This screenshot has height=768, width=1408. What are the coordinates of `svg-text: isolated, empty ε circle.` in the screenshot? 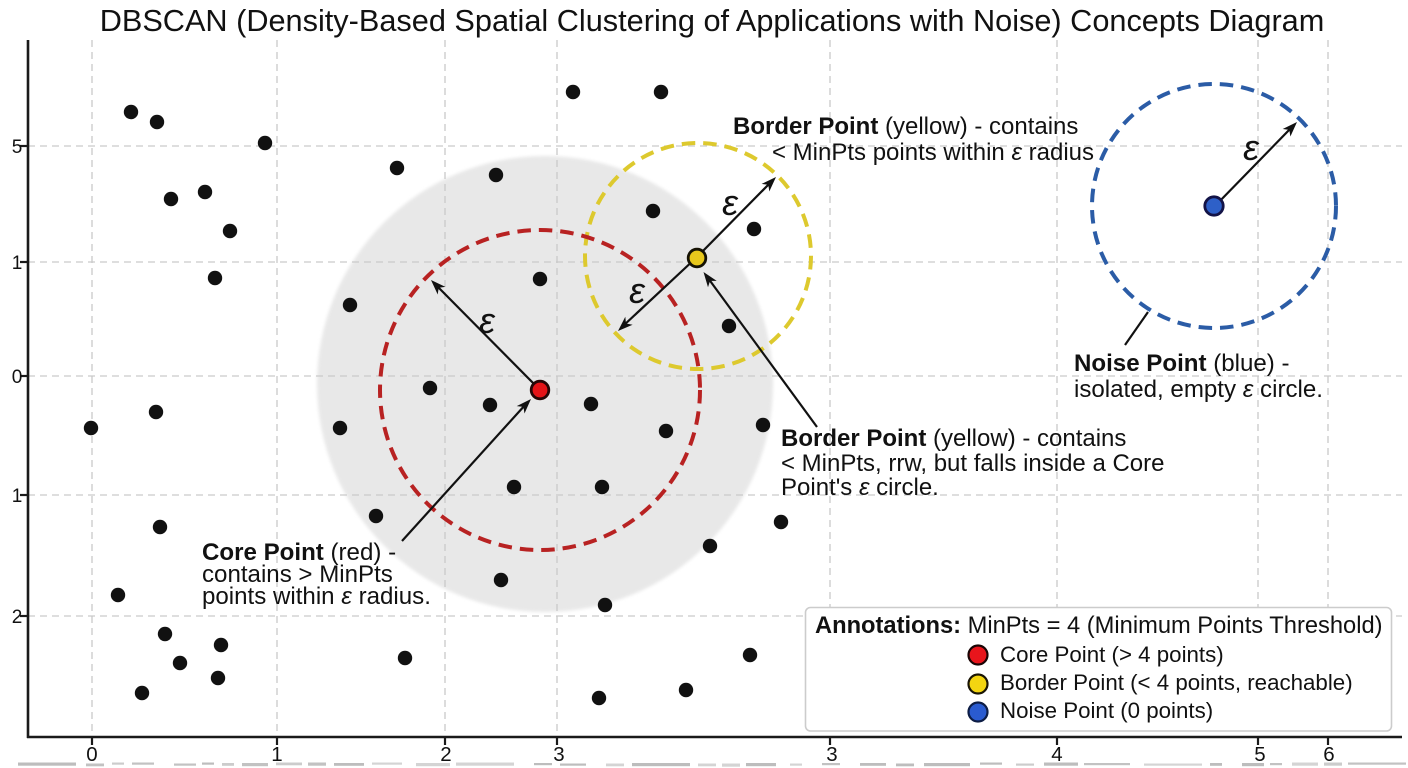 It's located at (1198, 389).